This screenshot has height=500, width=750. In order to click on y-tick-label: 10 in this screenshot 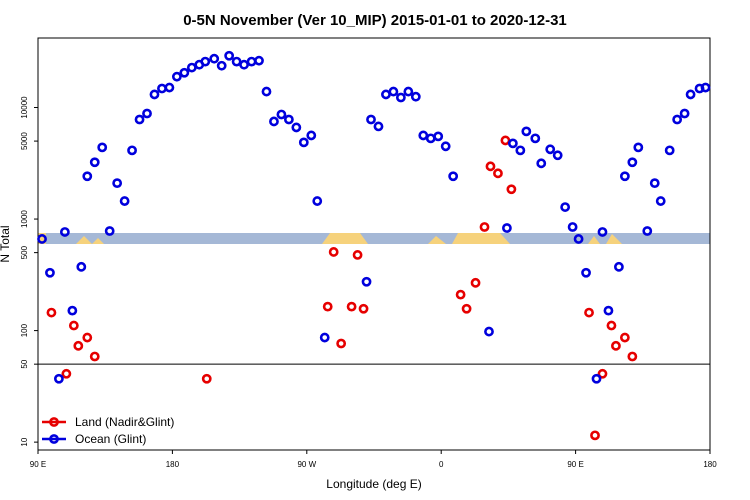, I will do `click(24, 441)`.